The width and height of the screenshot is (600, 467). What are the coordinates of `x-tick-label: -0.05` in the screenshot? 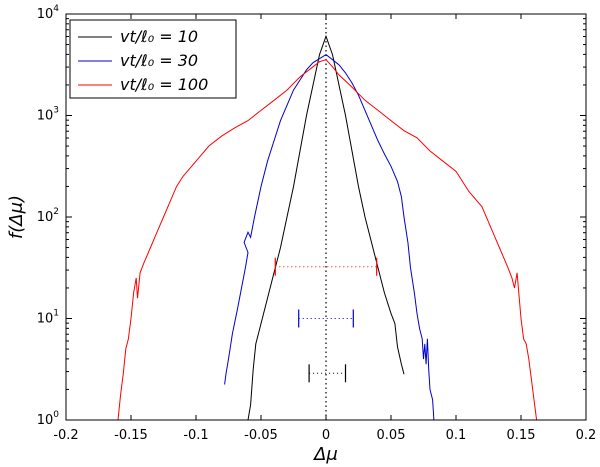 It's located at (261, 435).